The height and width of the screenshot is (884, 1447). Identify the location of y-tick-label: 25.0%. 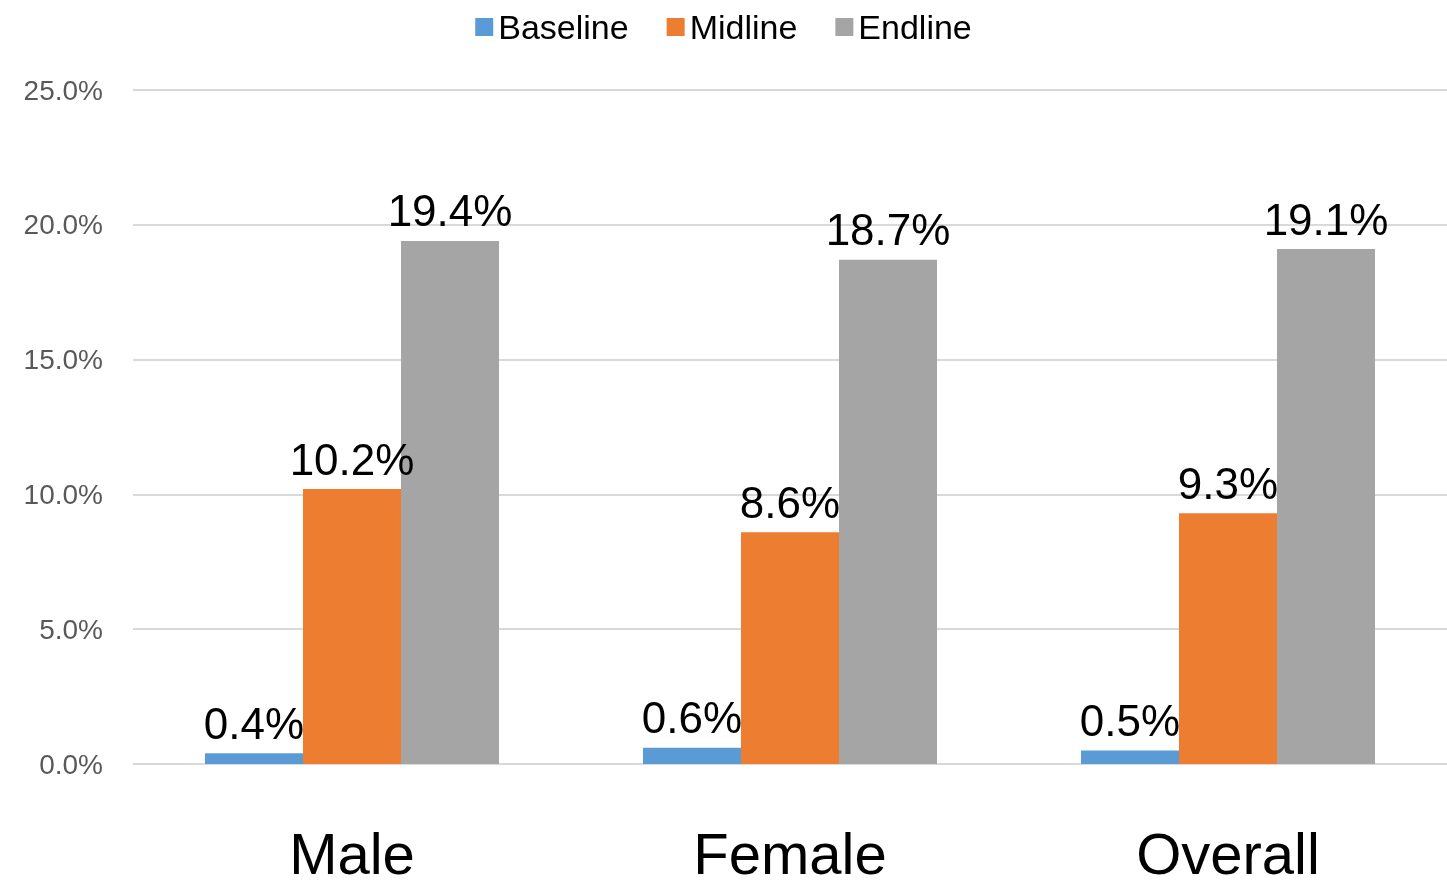
(63, 90).